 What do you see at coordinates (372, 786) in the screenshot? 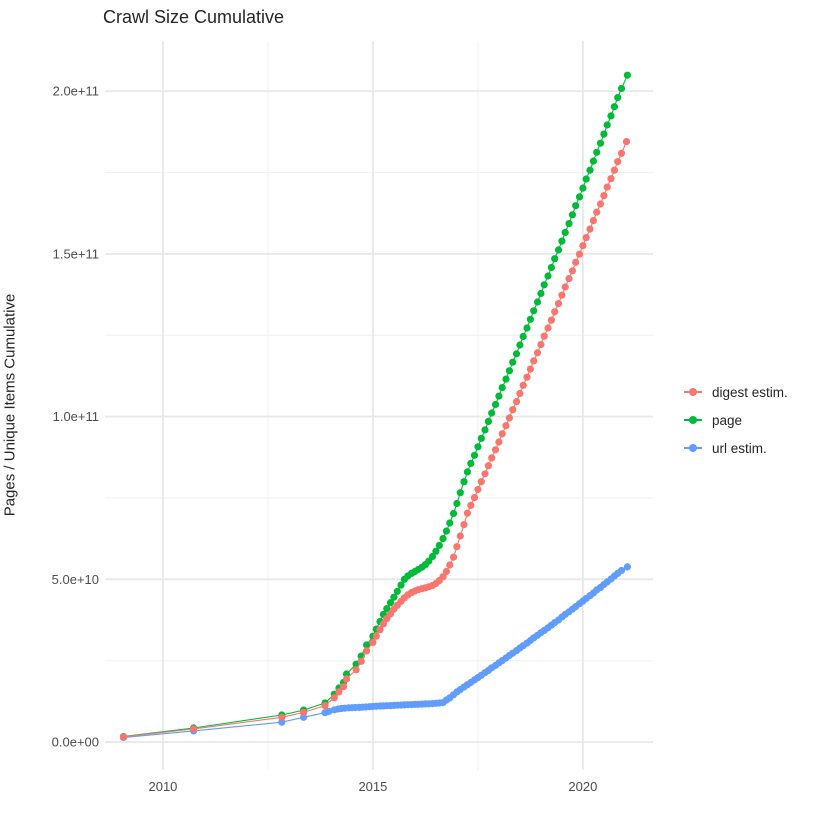
I see `x-tick-label: 2015` at bounding box center [372, 786].